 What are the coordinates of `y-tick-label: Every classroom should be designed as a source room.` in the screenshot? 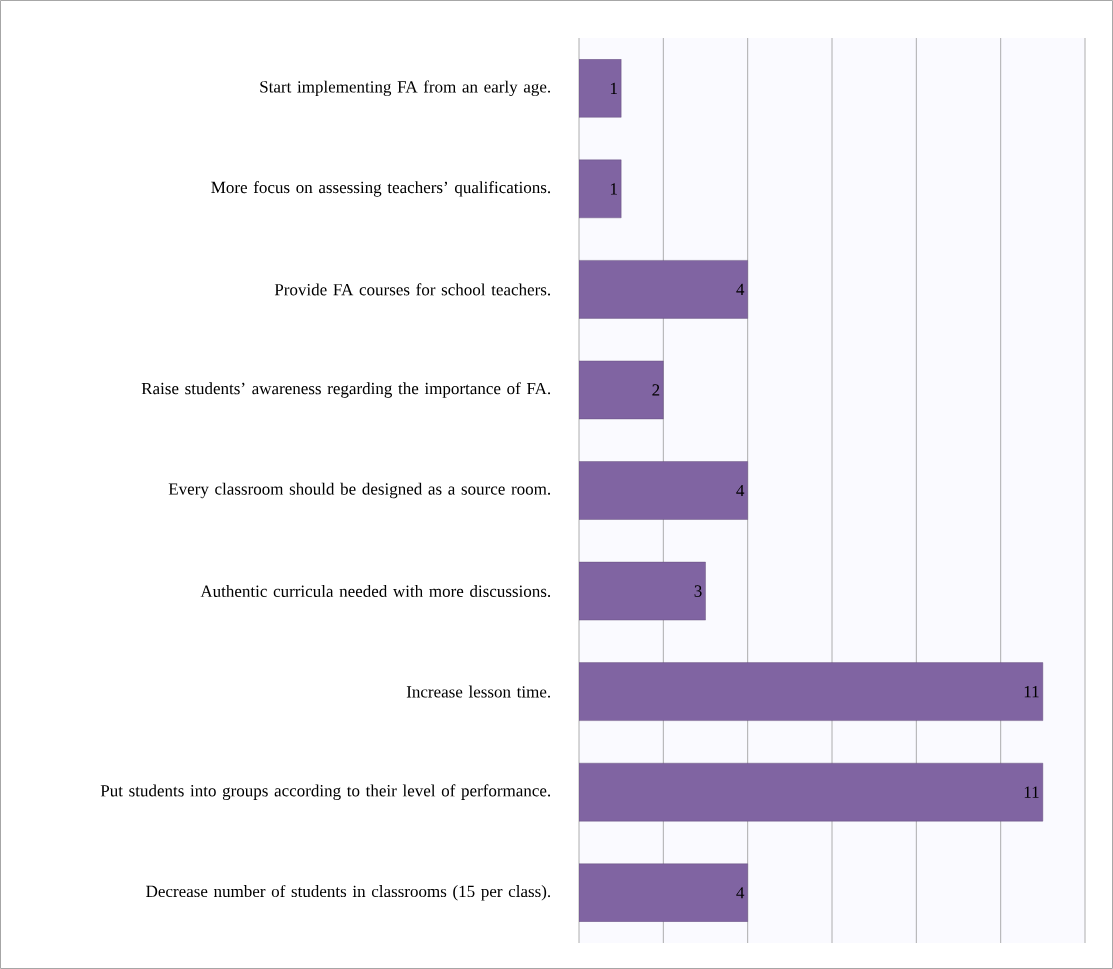 It's located at (359, 490).